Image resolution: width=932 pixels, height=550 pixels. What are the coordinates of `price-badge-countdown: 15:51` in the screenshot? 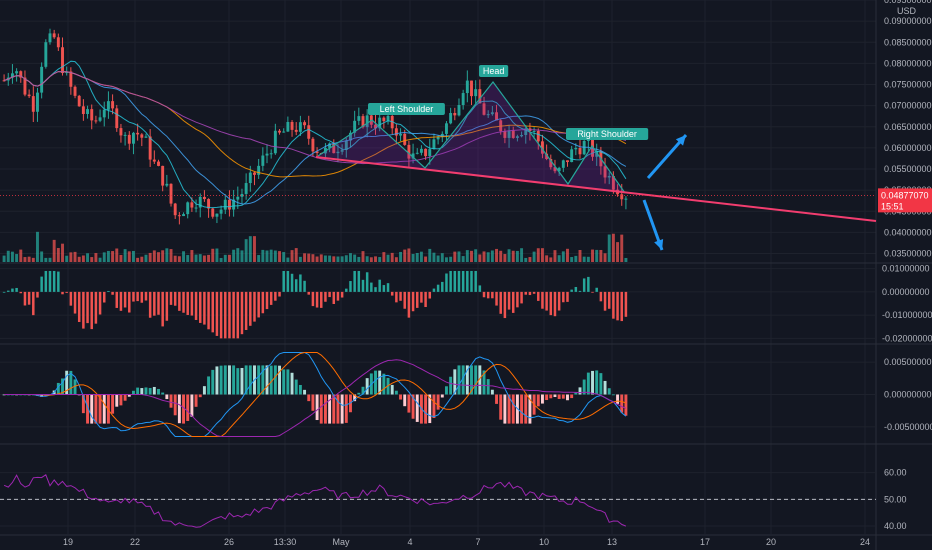 It's located at (892, 206).